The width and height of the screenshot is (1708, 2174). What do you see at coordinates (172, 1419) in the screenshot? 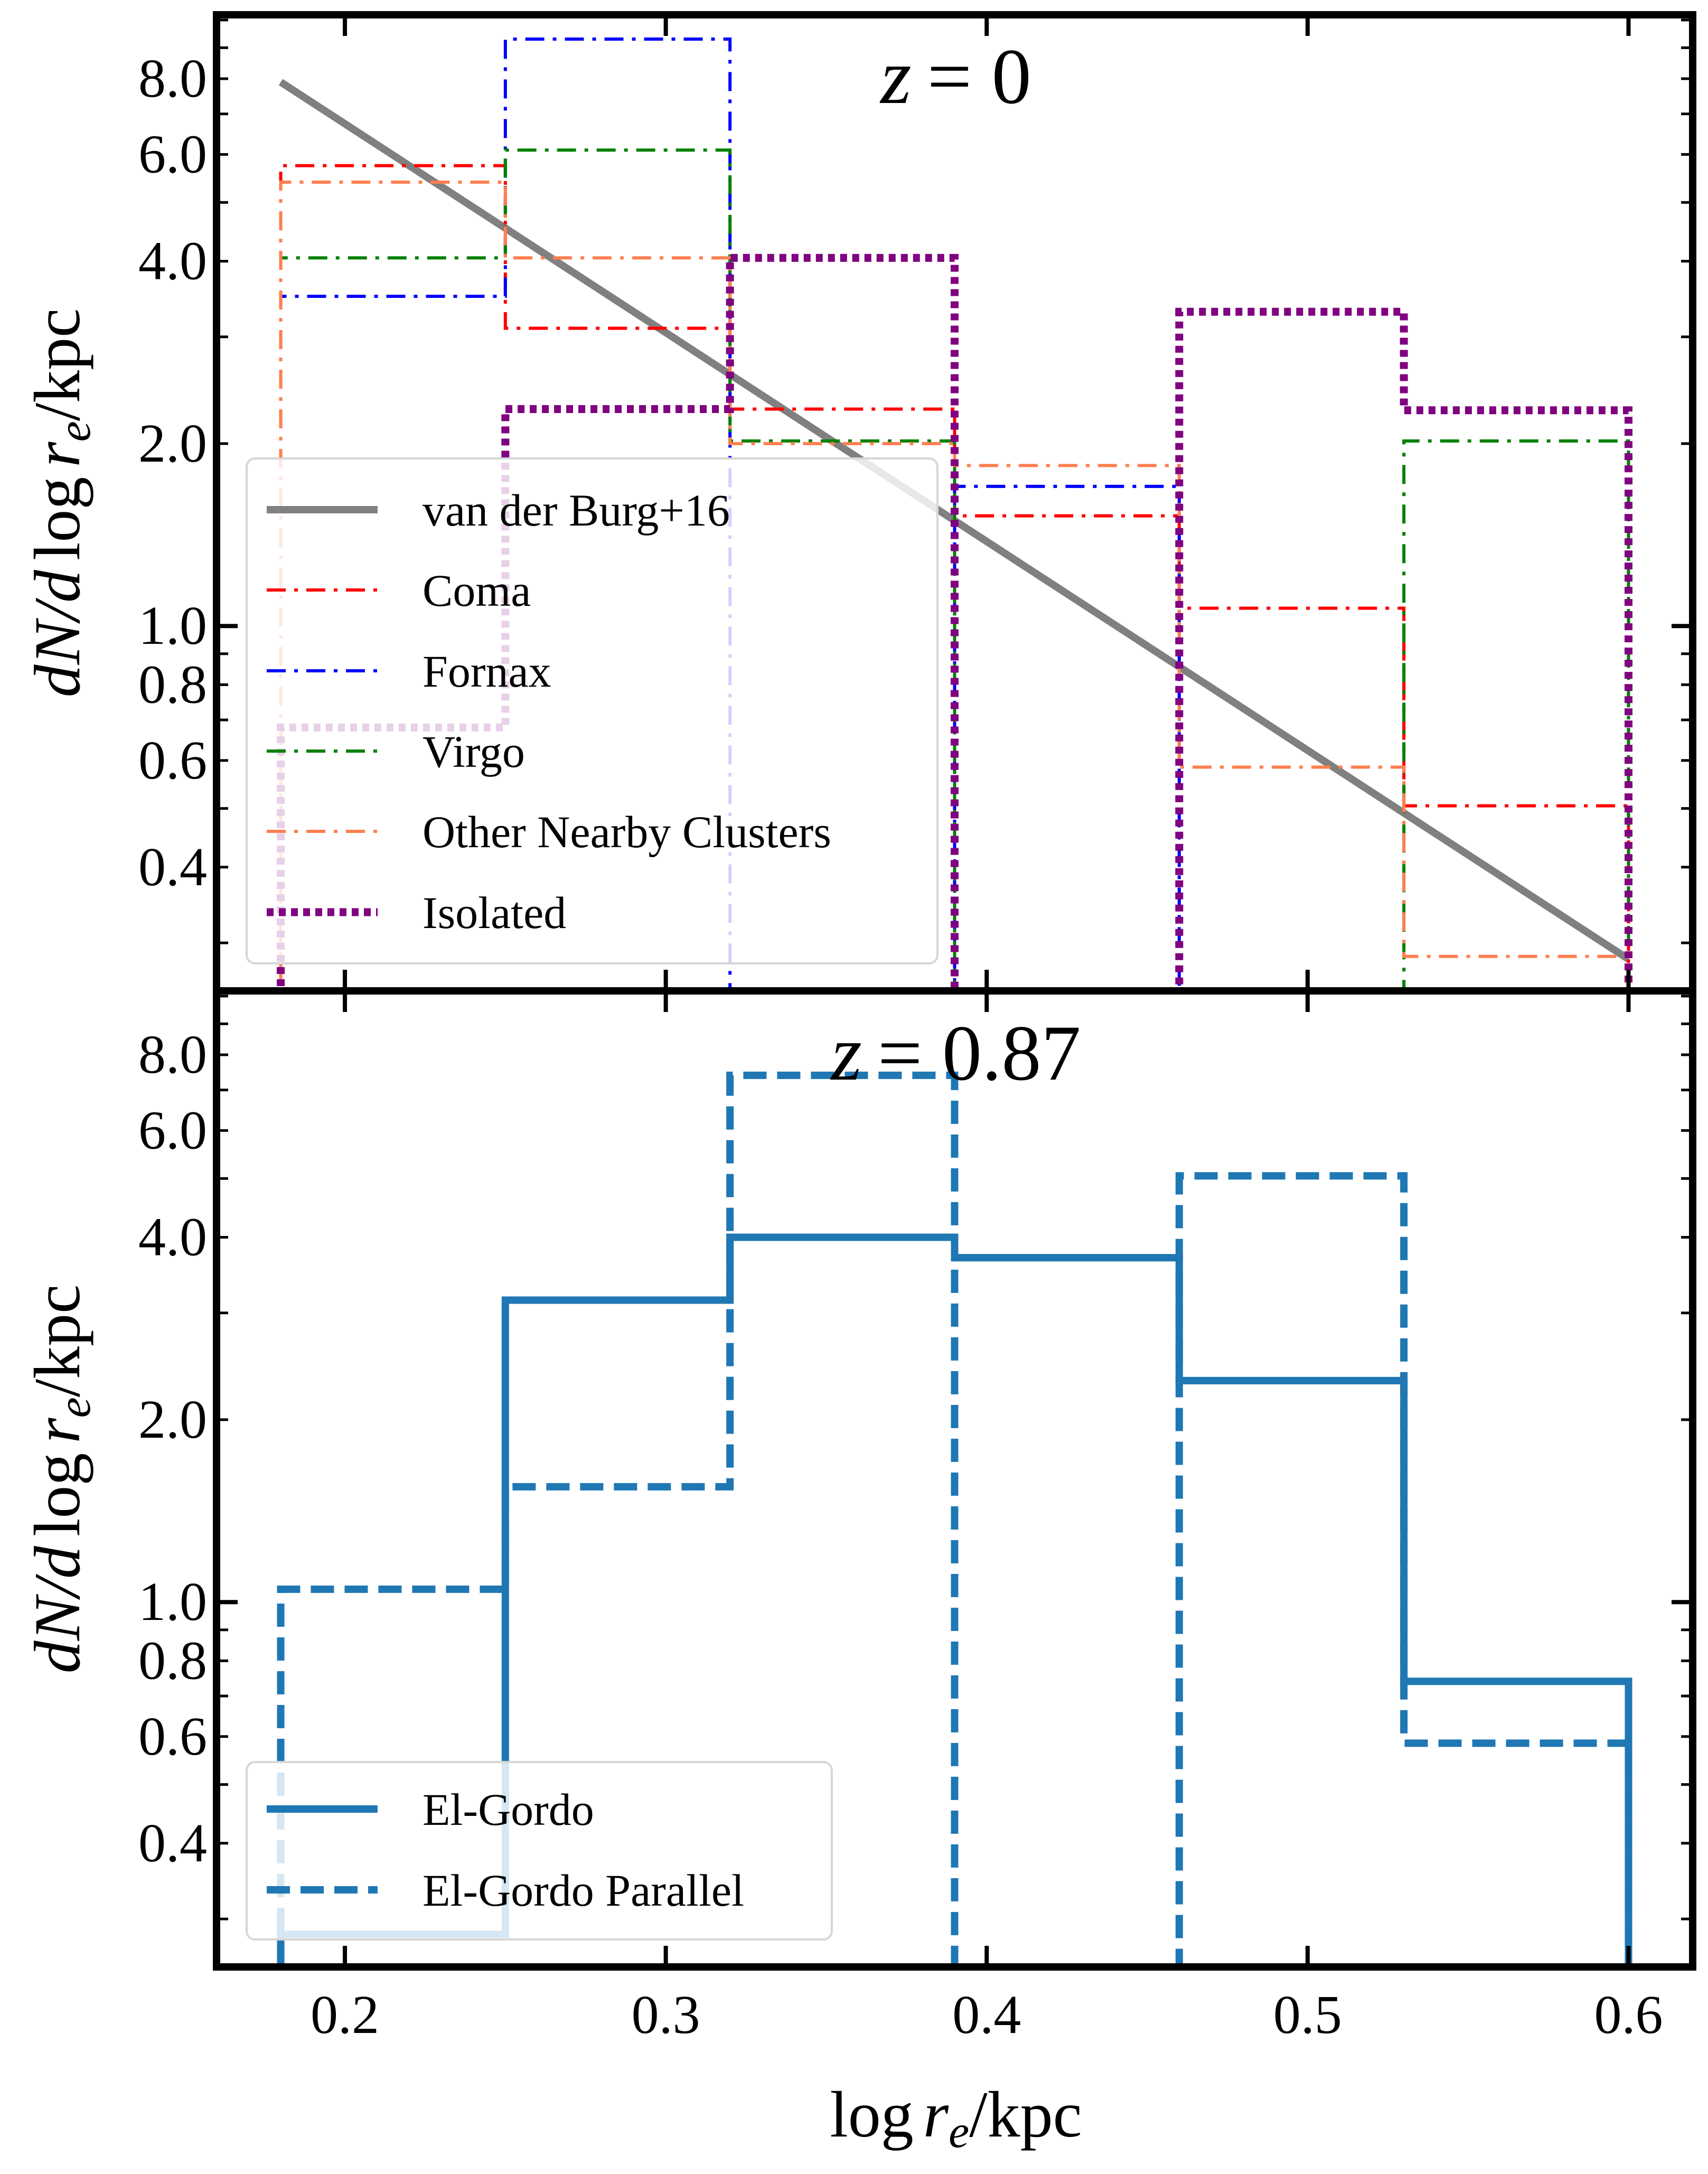
I see `bottom-y-tick-label: 2.0` at bounding box center [172, 1419].